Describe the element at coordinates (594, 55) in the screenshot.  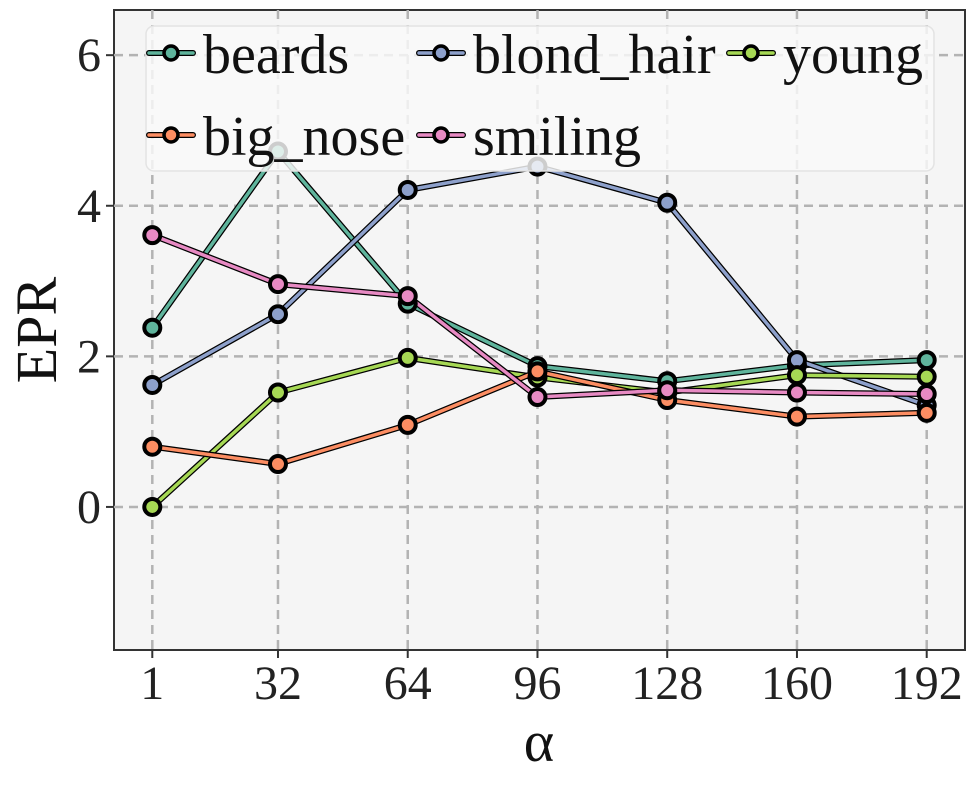
I see `legend-label-blond-hair: blond_hair` at that location.